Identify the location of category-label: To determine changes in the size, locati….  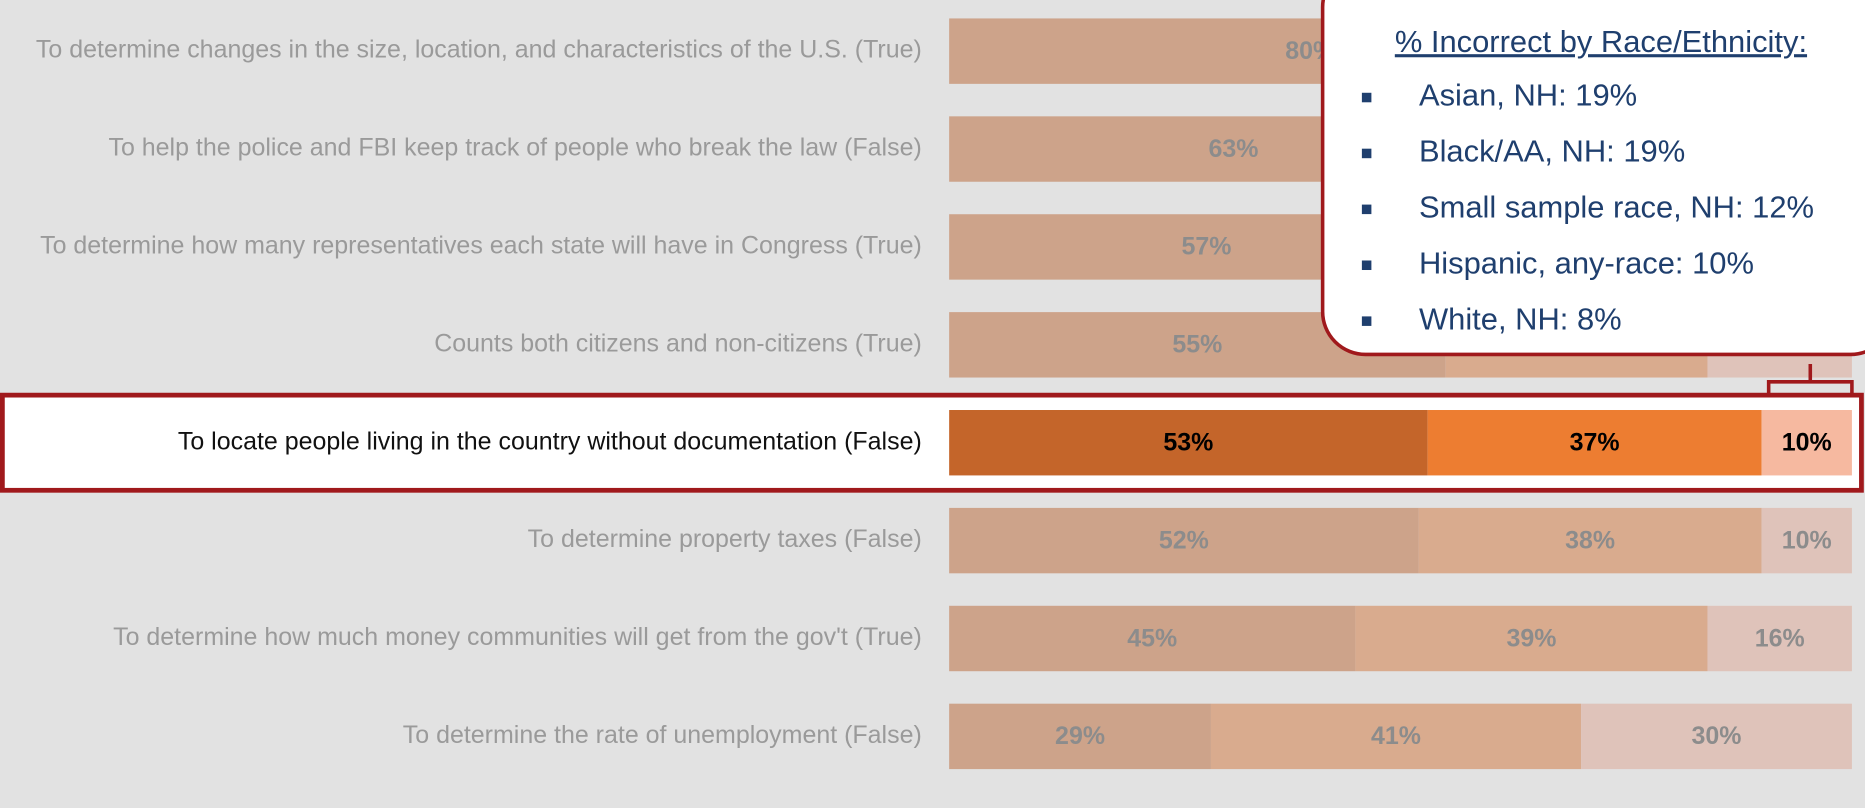
(479, 50).